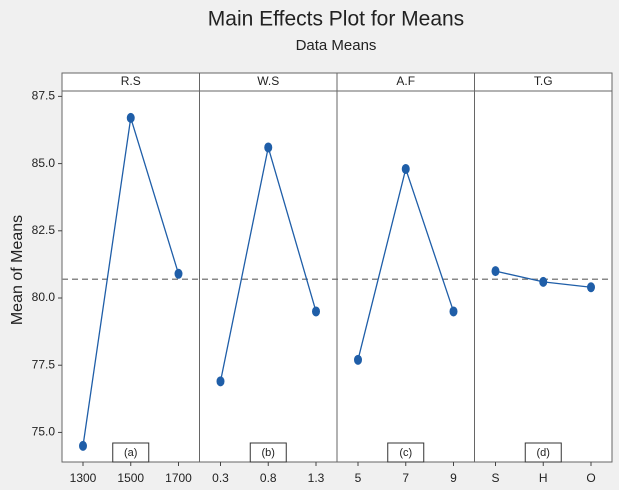 This screenshot has width=619, height=490. Describe the element at coordinates (44, 163) in the screenshot. I see `y-tick-label: 85.0` at that location.